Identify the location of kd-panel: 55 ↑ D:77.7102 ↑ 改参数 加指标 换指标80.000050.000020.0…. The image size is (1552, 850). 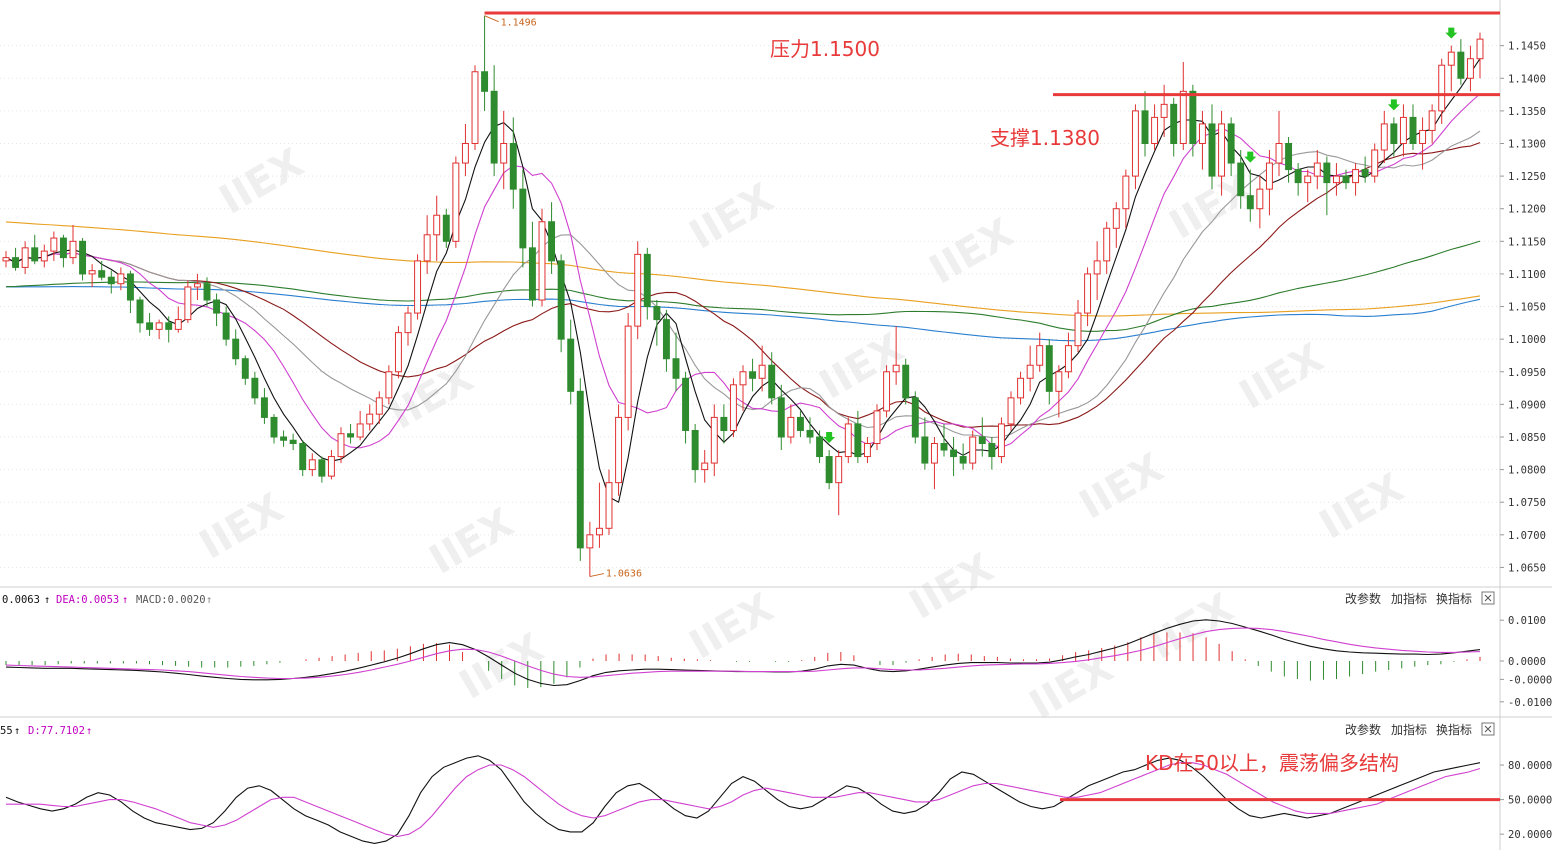
(776, 783).